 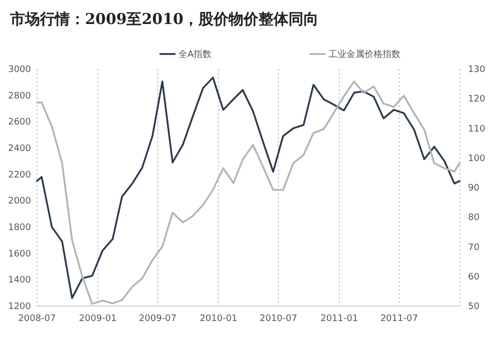 What do you see at coordinates (20, 307) in the screenshot?
I see `y-tick-label: 1200` at bounding box center [20, 307].